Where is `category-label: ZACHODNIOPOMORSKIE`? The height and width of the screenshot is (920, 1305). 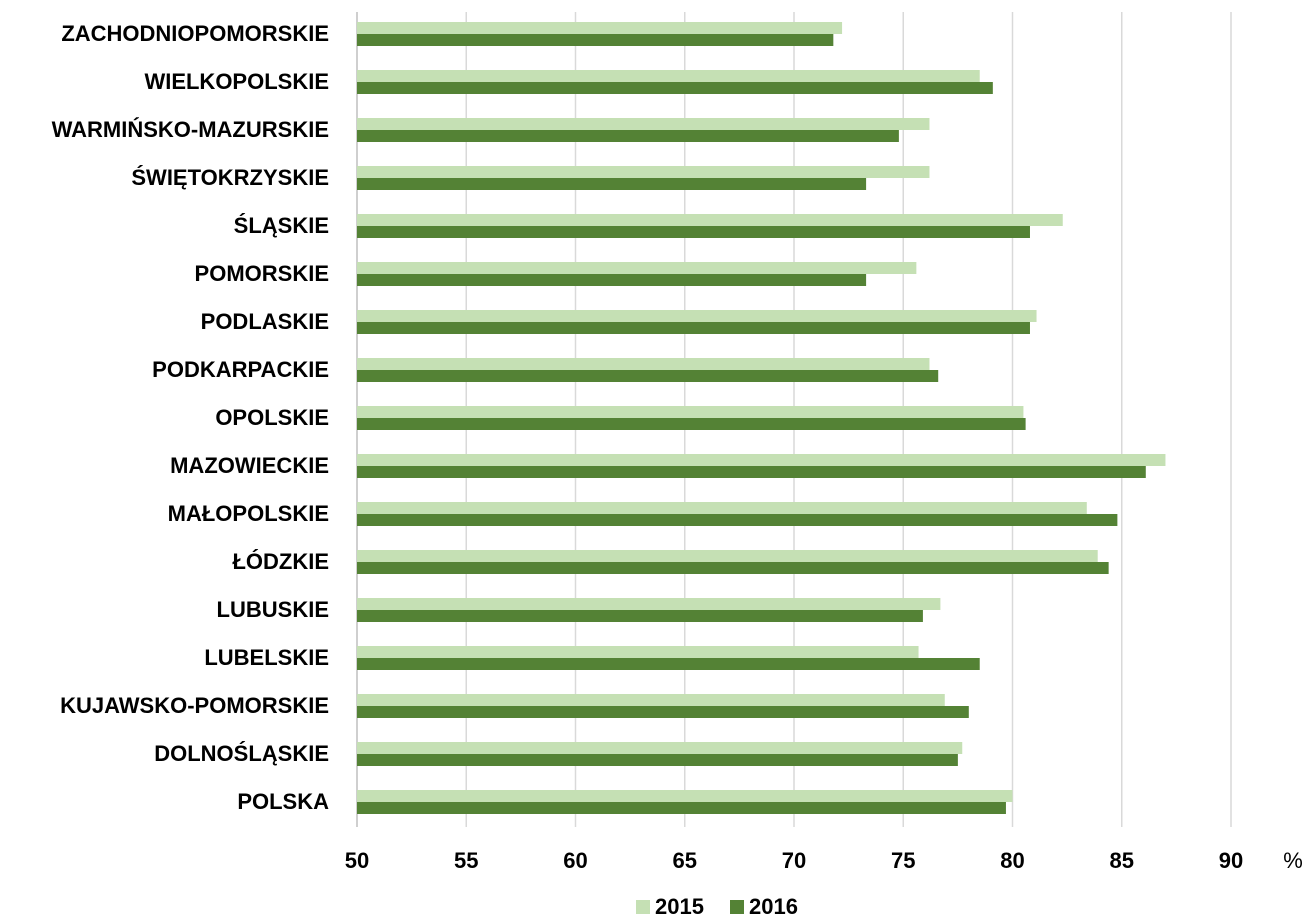
category-label: ZACHODNIOPOMORSKIE is located at coordinates (195, 33).